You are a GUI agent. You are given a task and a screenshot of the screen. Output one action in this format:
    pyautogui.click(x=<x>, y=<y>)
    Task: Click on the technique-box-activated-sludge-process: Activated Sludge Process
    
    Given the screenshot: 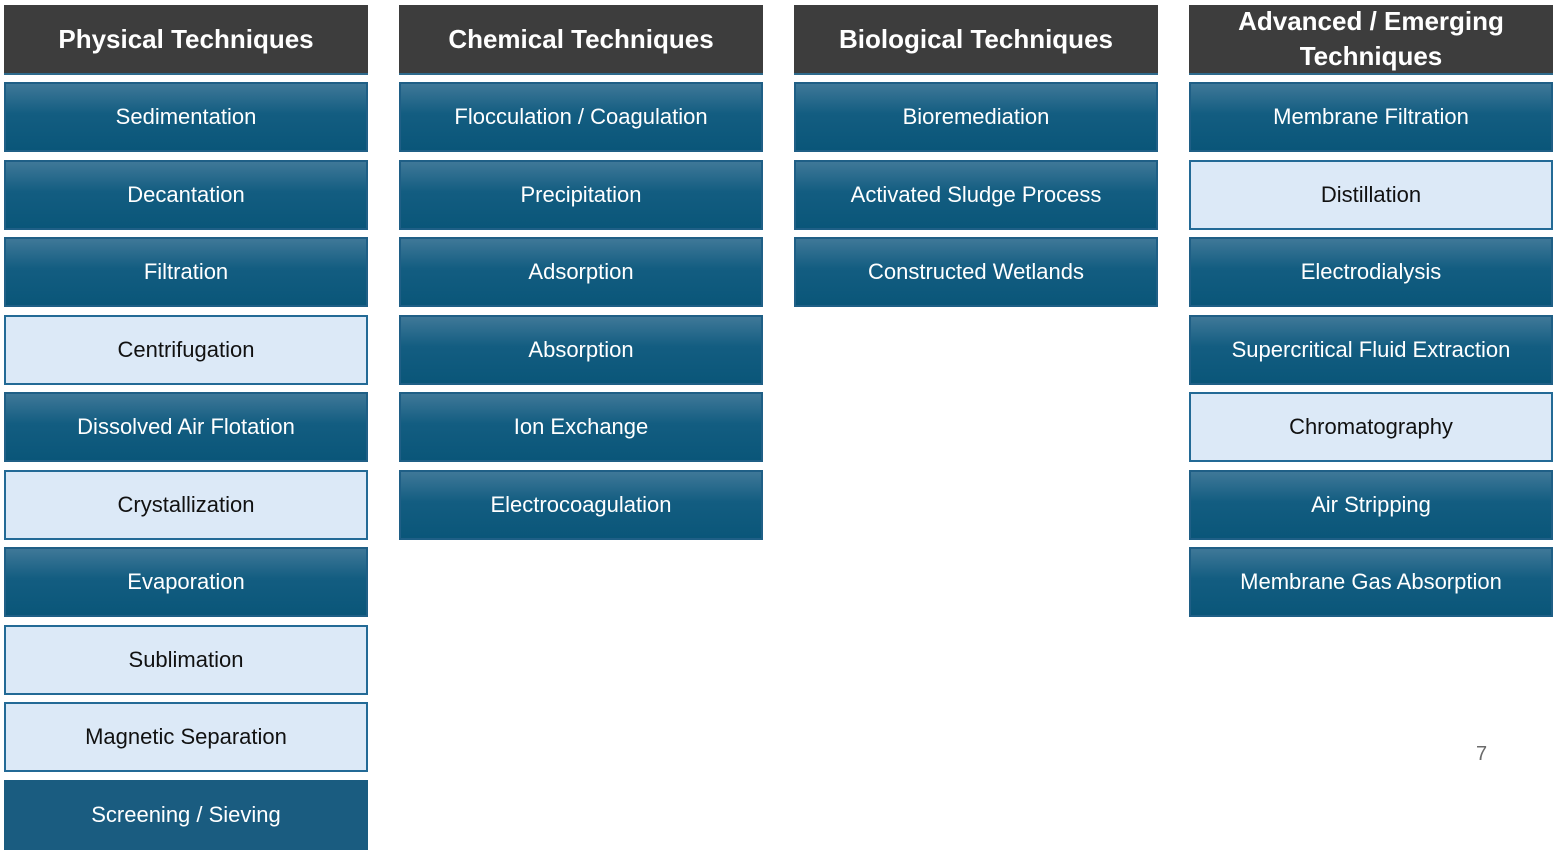 What is the action you would take?
    pyautogui.click(x=976, y=194)
    